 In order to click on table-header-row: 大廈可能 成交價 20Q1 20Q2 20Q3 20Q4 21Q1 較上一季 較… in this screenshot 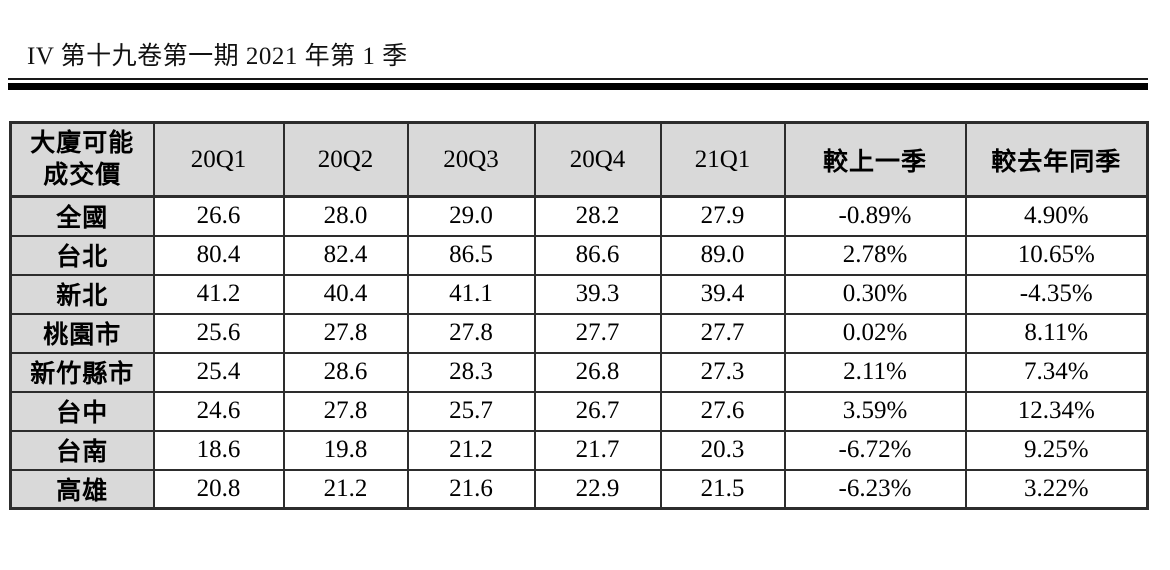, I will do `click(579, 159)`.